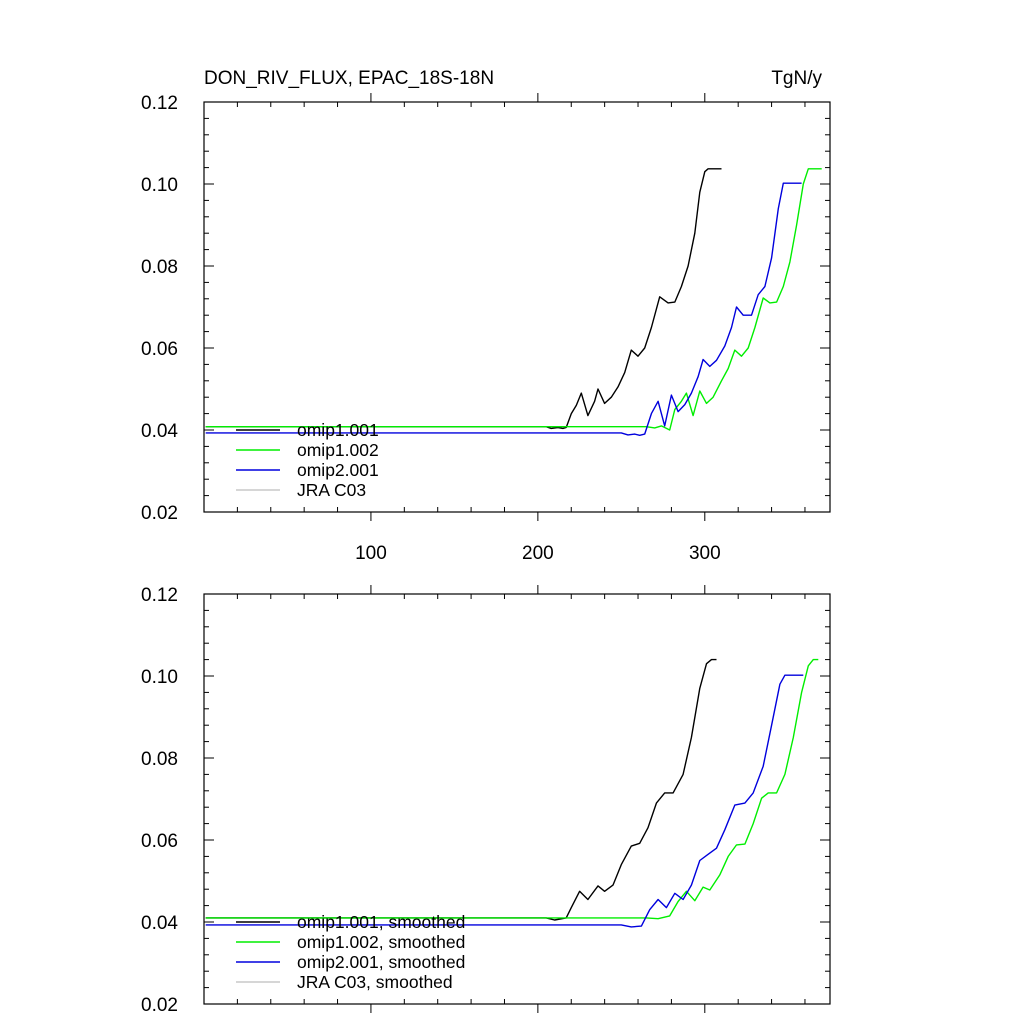  Describe the element at coordinates (381, 922) in the screenshot. I see `legend-label: omip1.001, smoothed` at that location.